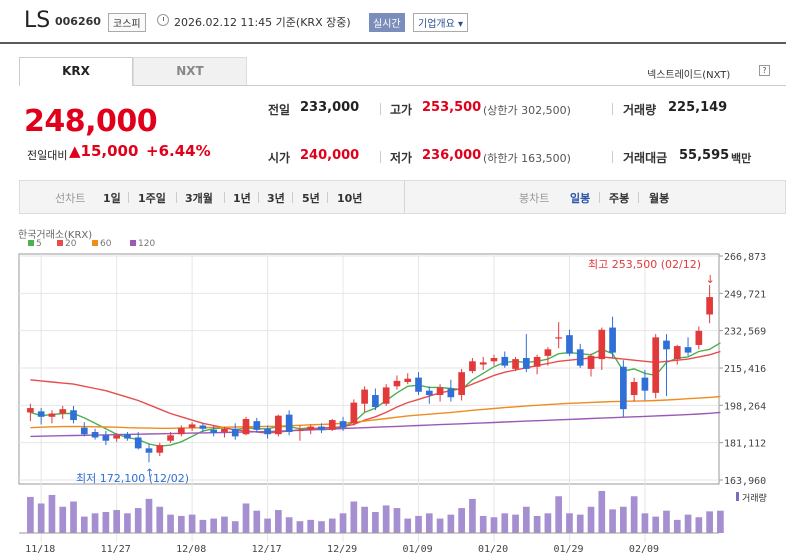 This screenshot has width=786, height=560. What do you see at coordinates (640, 110) in the screenshot?
I see `volume-label: 거래량` at bounding box center [640, 110].